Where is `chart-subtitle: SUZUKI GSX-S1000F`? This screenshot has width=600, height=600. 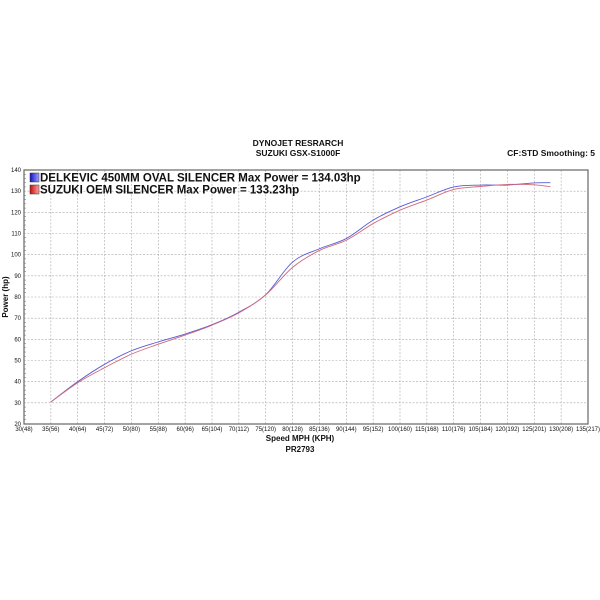
chart-subtitle: SUZUKI GSX-S1000F is located at coordinates (298, 153).